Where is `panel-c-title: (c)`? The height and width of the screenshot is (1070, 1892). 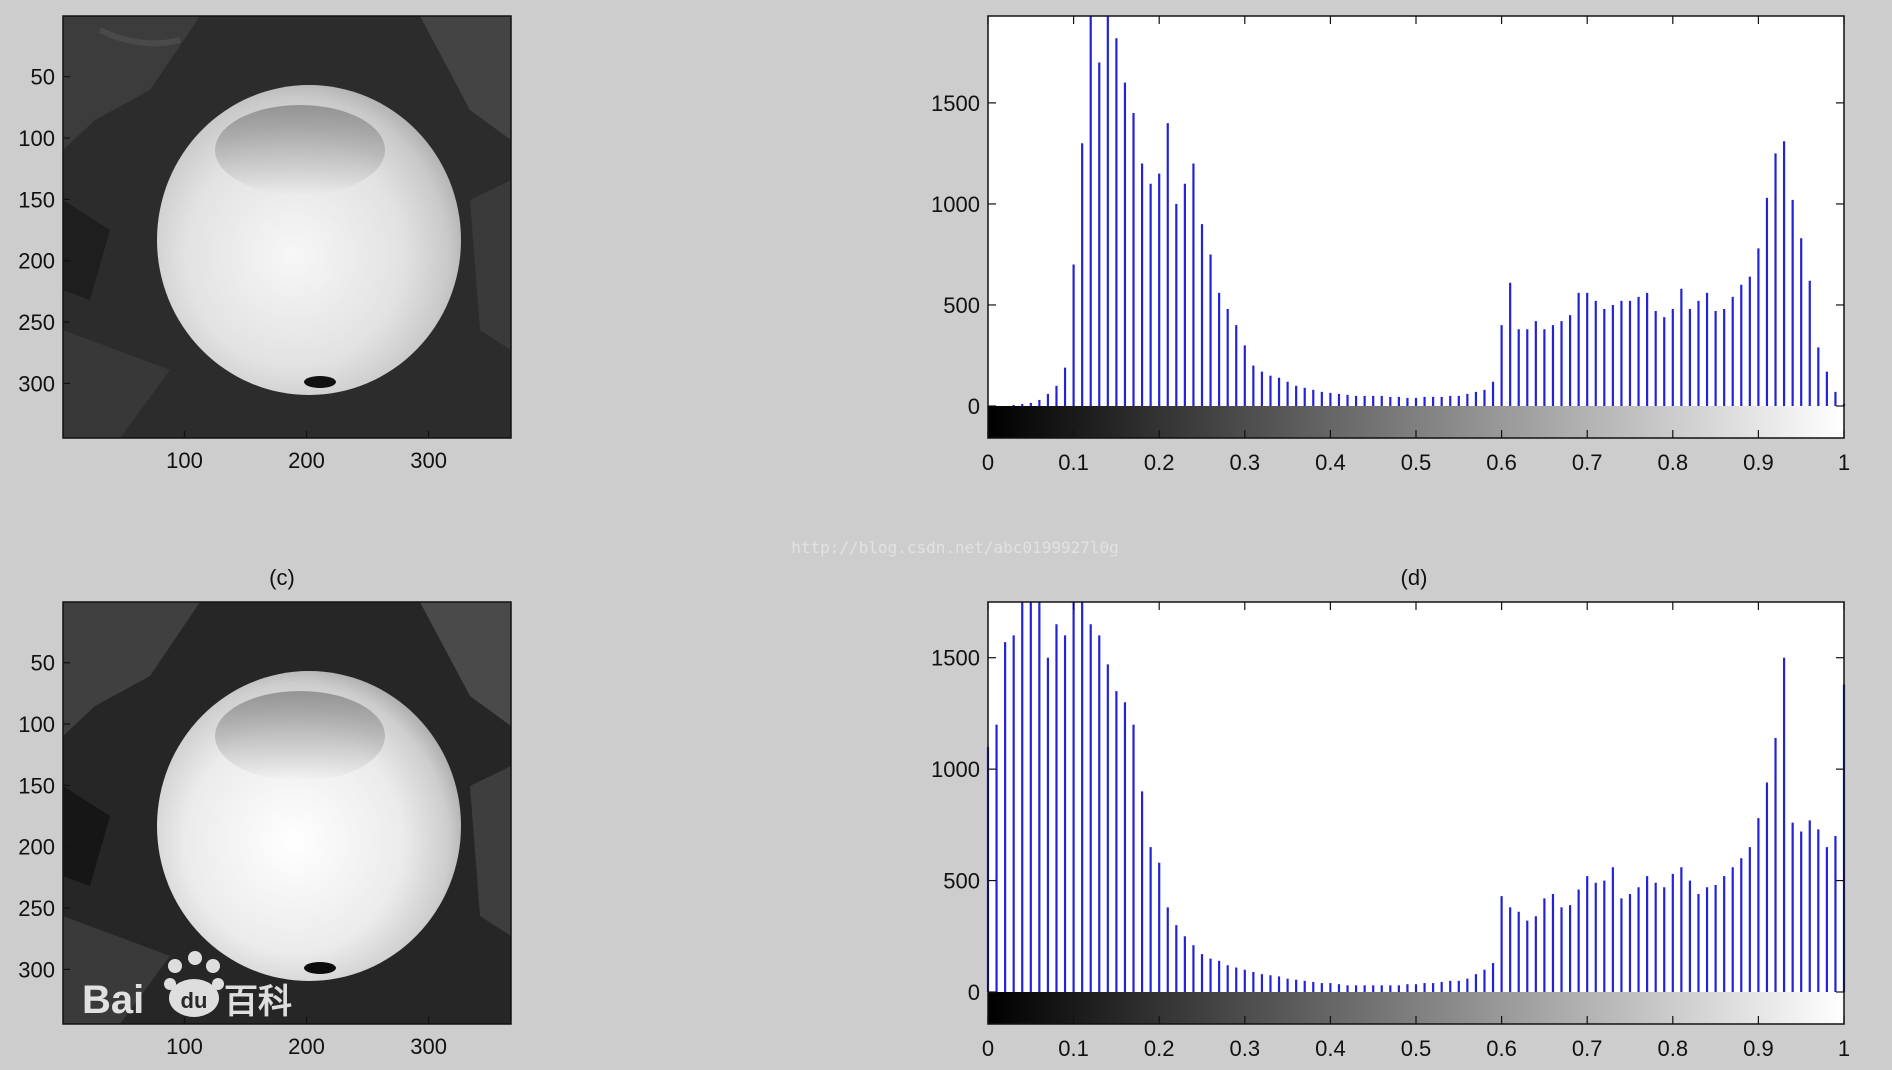 panel-c-title: (c) is located at coordinates (282, 577).